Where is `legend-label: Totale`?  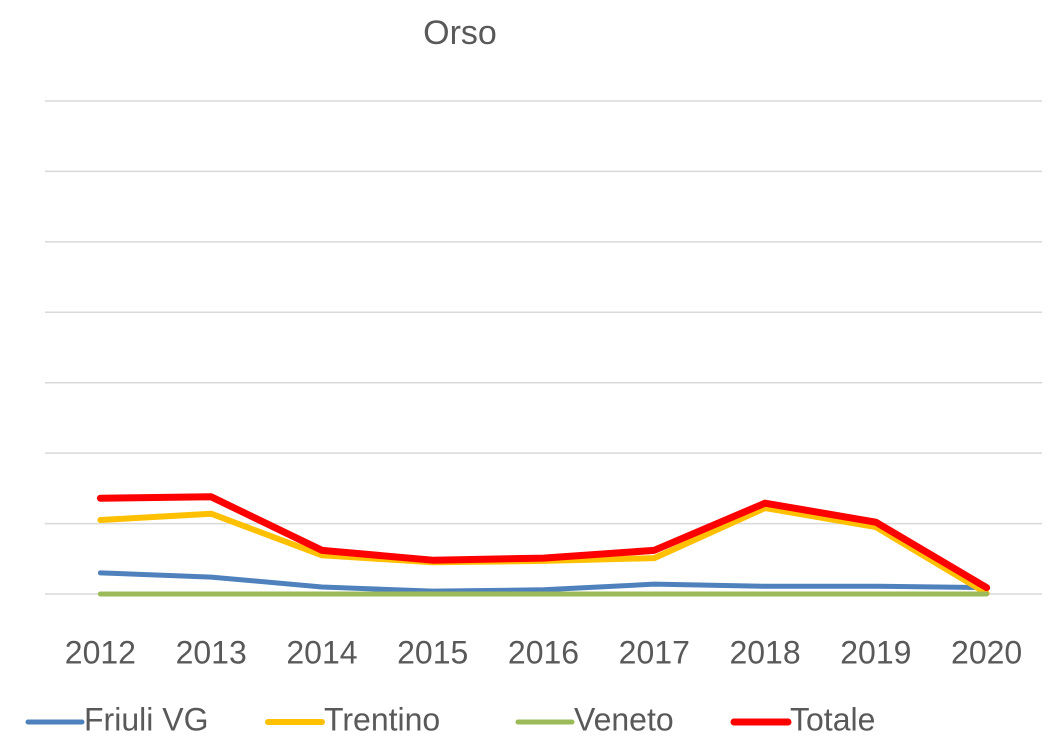
legend-label: Totale is located at coordinates (832, 719).